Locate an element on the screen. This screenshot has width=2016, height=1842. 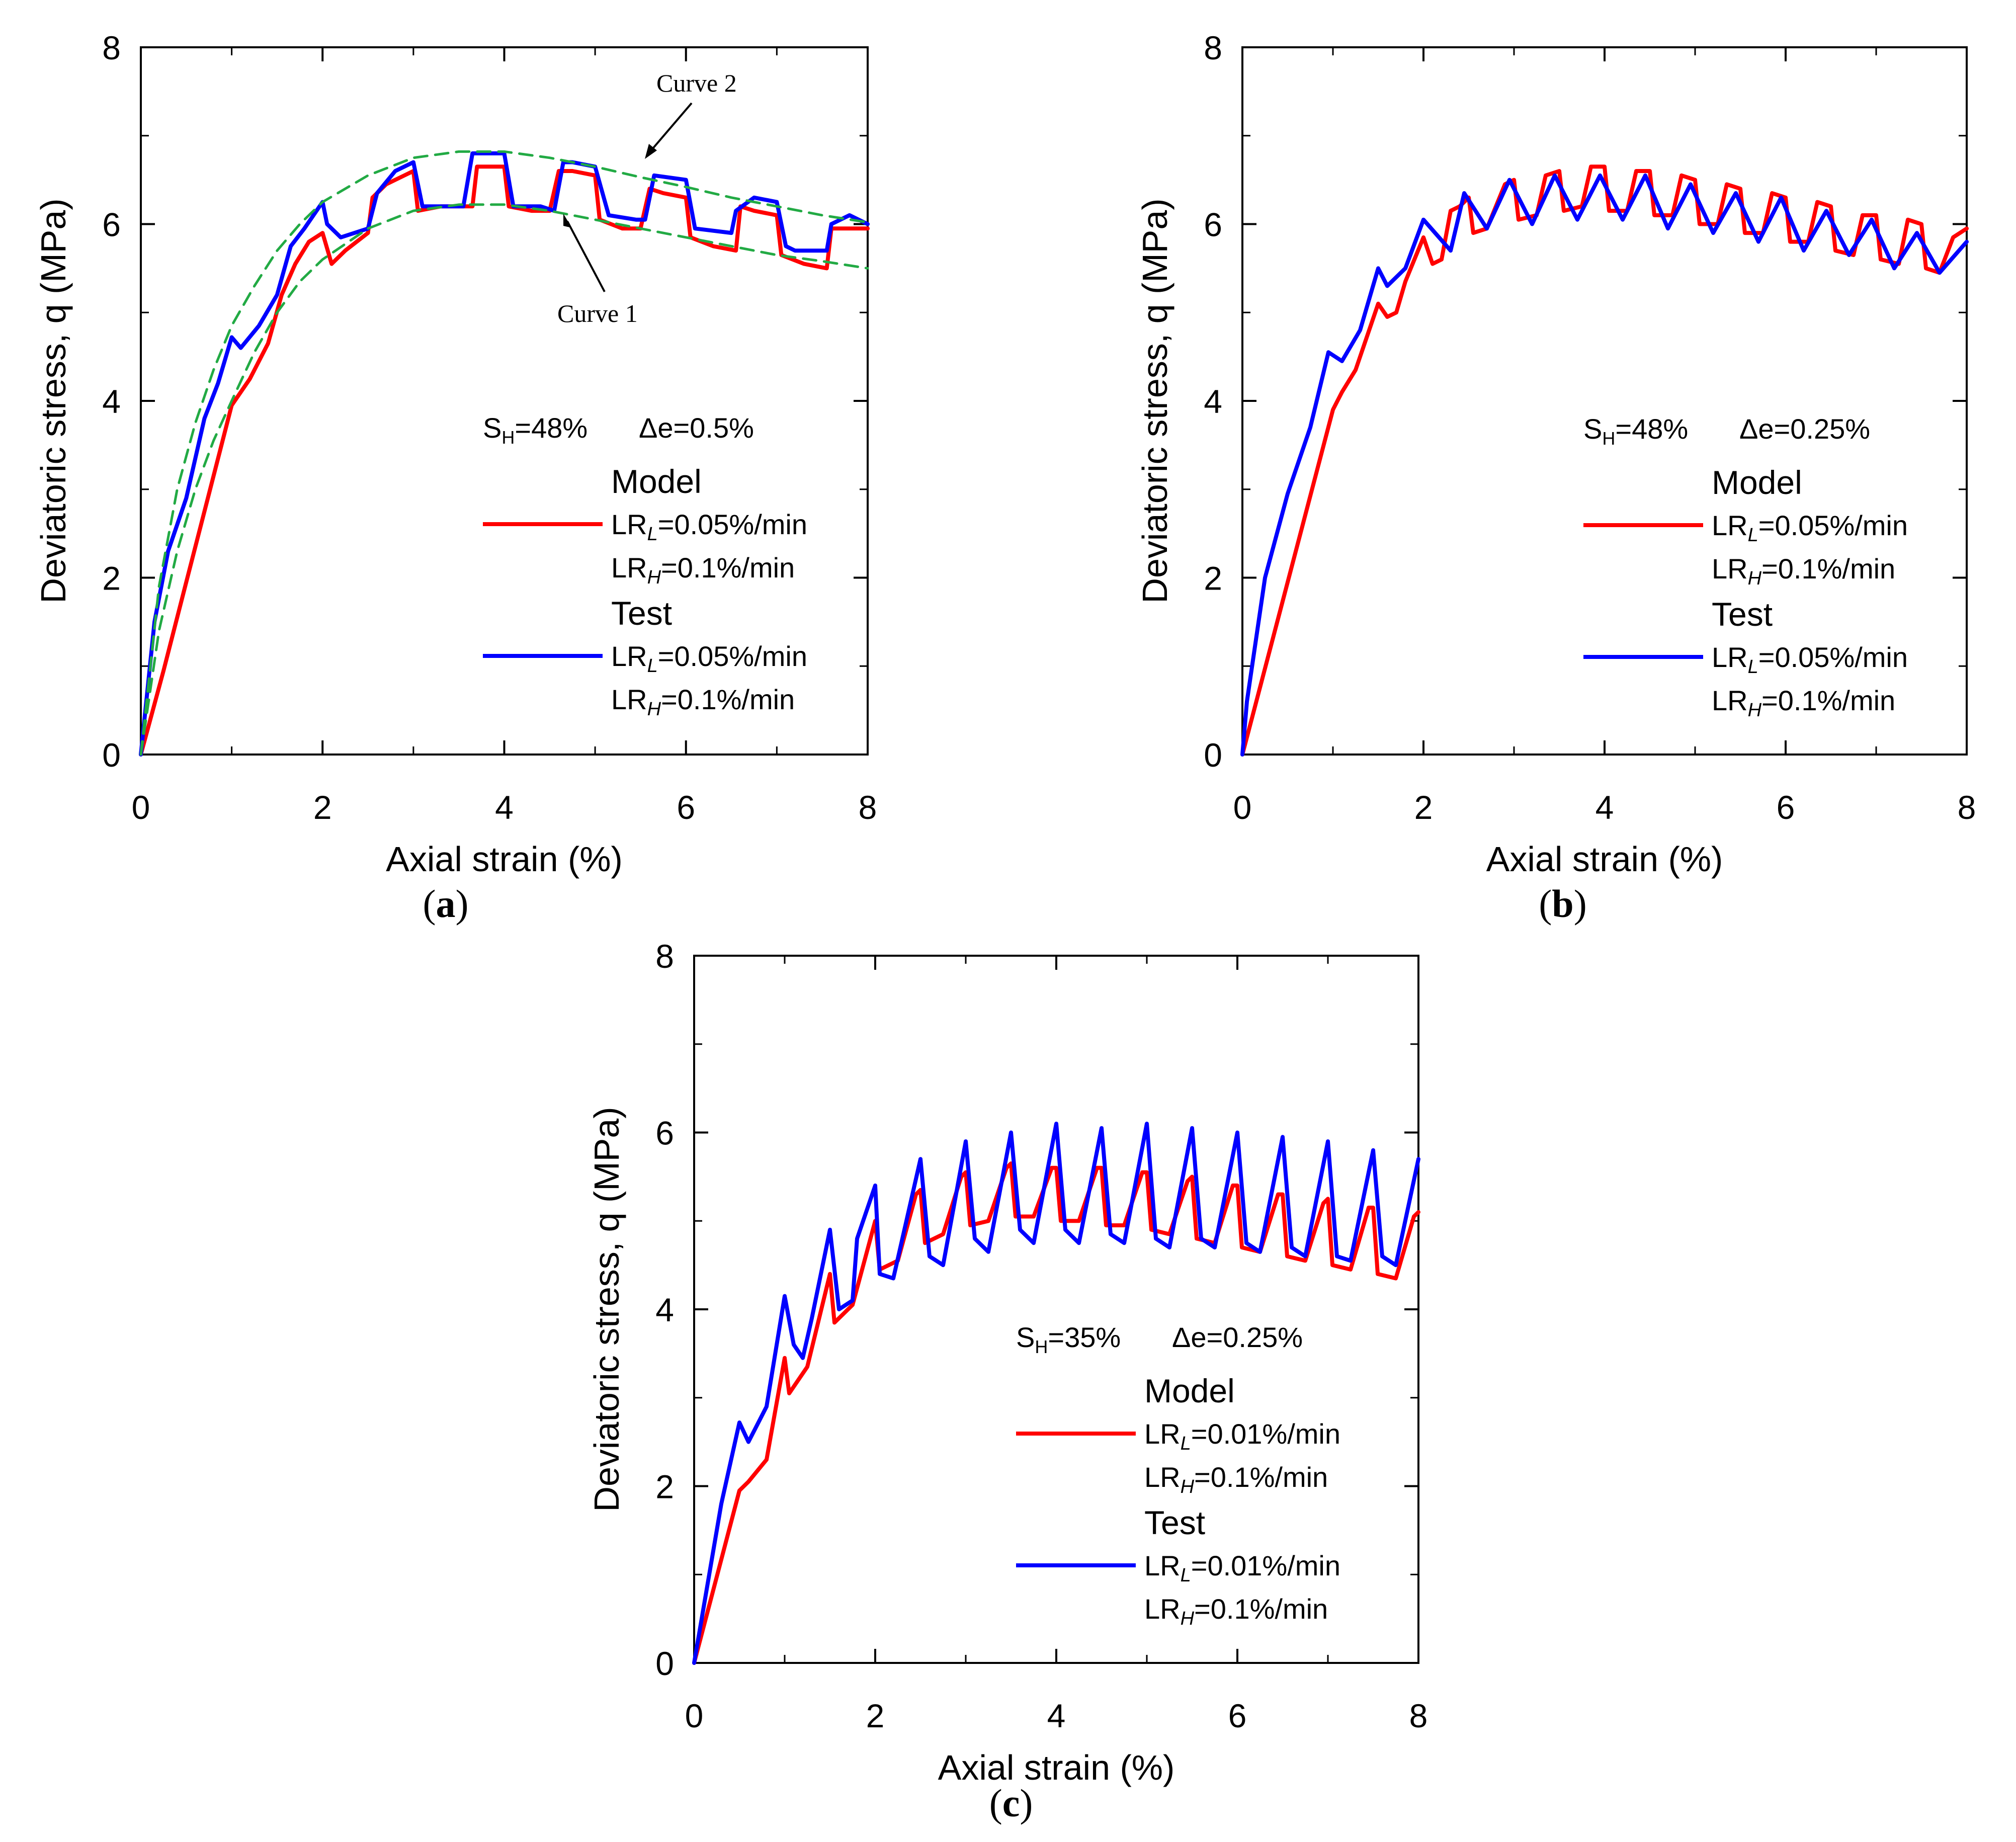
legend-condition: SH=35% is located at coordinates (1068, 1339).